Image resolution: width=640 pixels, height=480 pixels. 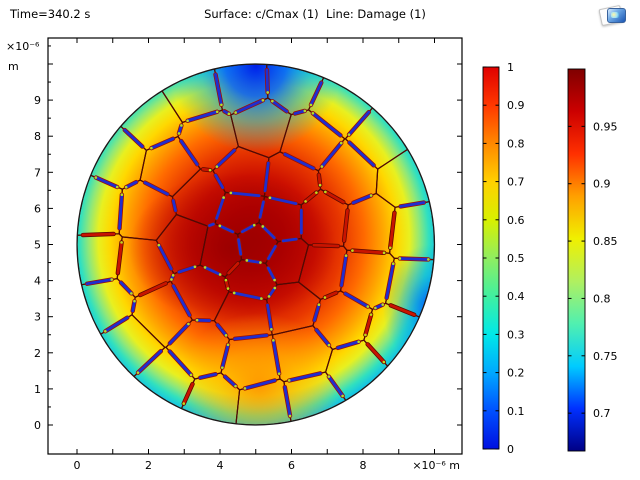 What do you see at coordinates (37, 136) in the screenshot?
I see `y-tick-label: 8` at bounding box center [37, 136].